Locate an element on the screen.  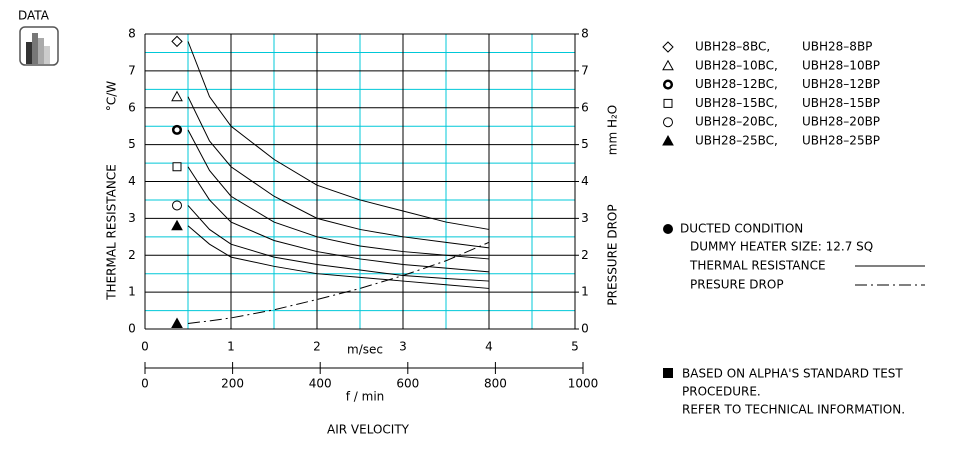
y2-unit-label: mm H₂O is located at coordinates (613, 130).